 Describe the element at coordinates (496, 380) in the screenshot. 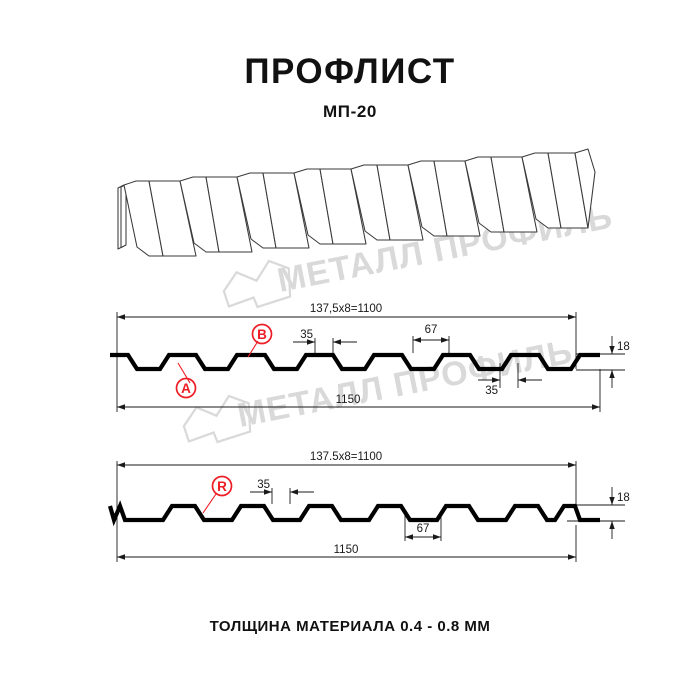

I see `sec-a-35b-arrow-left` at that location.